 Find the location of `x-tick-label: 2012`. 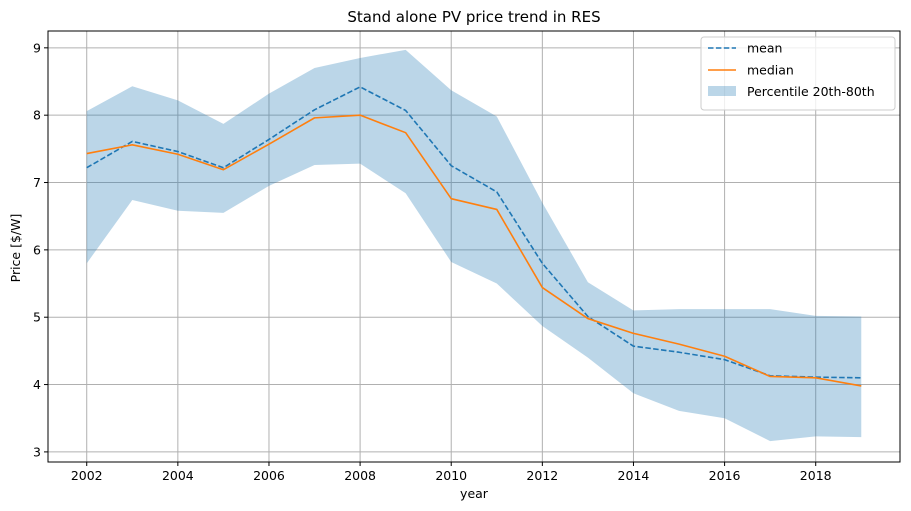

x-tick-label: 2012 is located at coordinates (542, 475).